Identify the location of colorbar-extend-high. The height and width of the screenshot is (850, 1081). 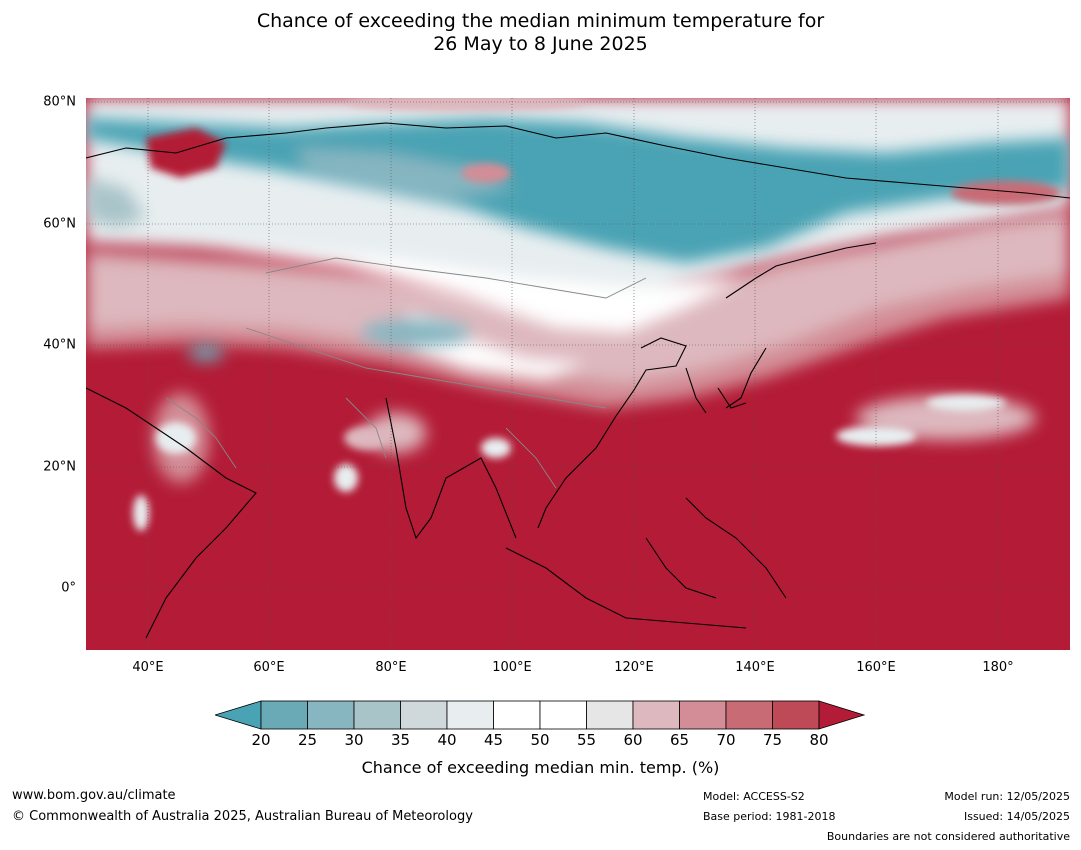
(841, 715).